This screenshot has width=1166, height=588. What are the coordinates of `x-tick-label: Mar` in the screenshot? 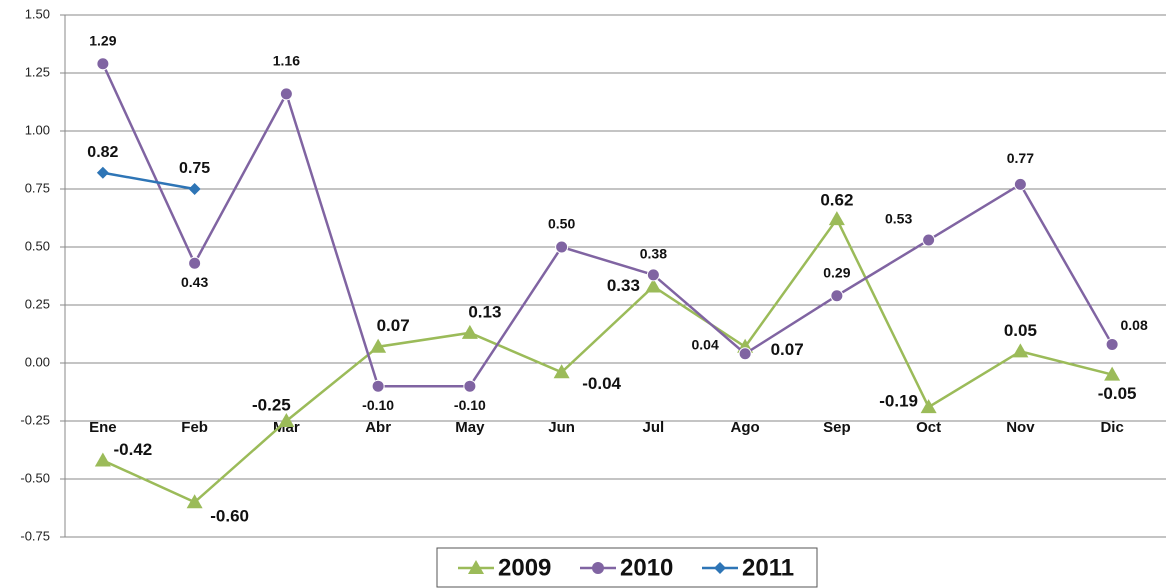 It's located at (286, 427).